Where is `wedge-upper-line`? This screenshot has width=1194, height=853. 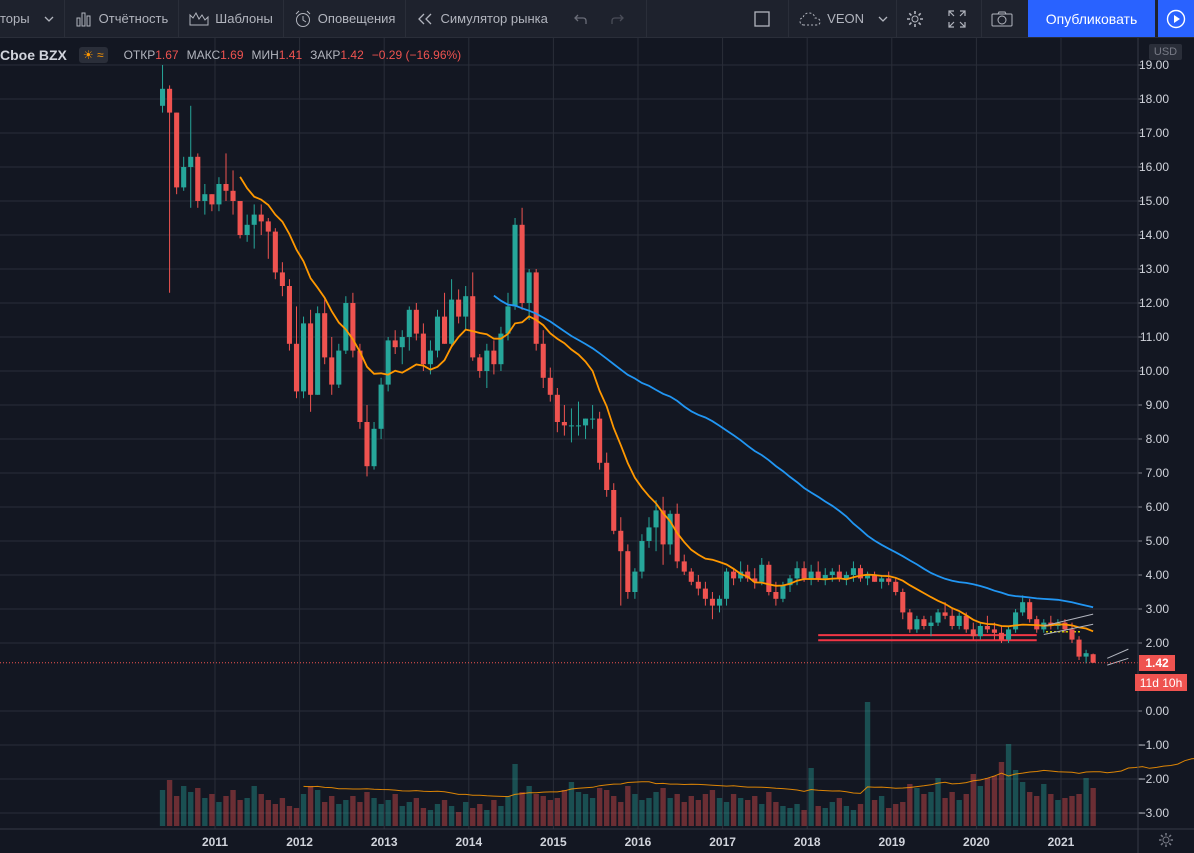
wedge-upper-line is located at coordinates (1118, 653).